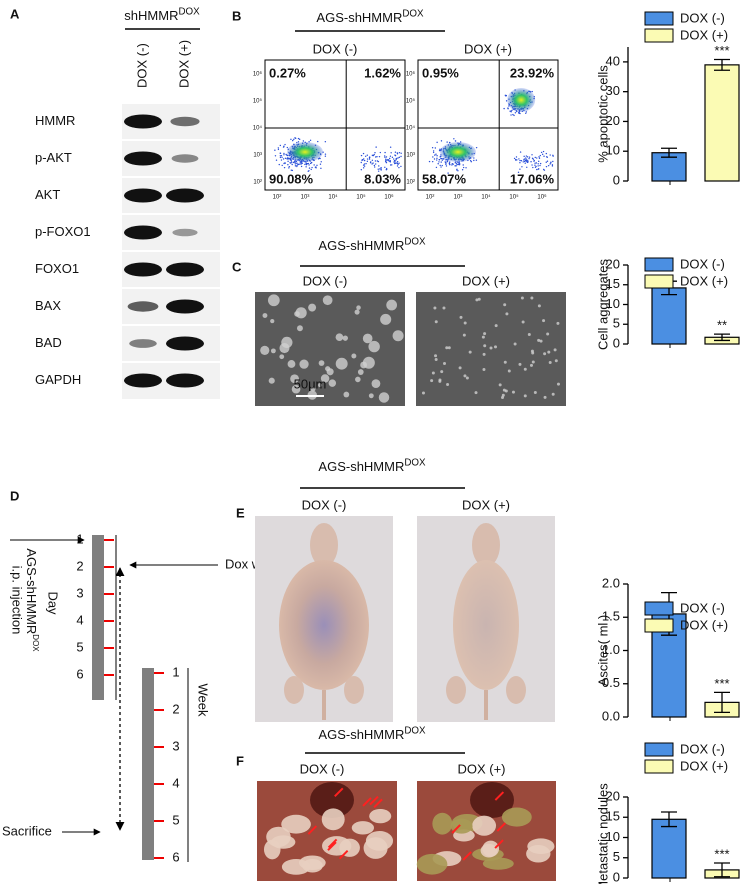 The height and width of the screenshot is (884, 749). I want to click on significance: ***, so click(721, 683).